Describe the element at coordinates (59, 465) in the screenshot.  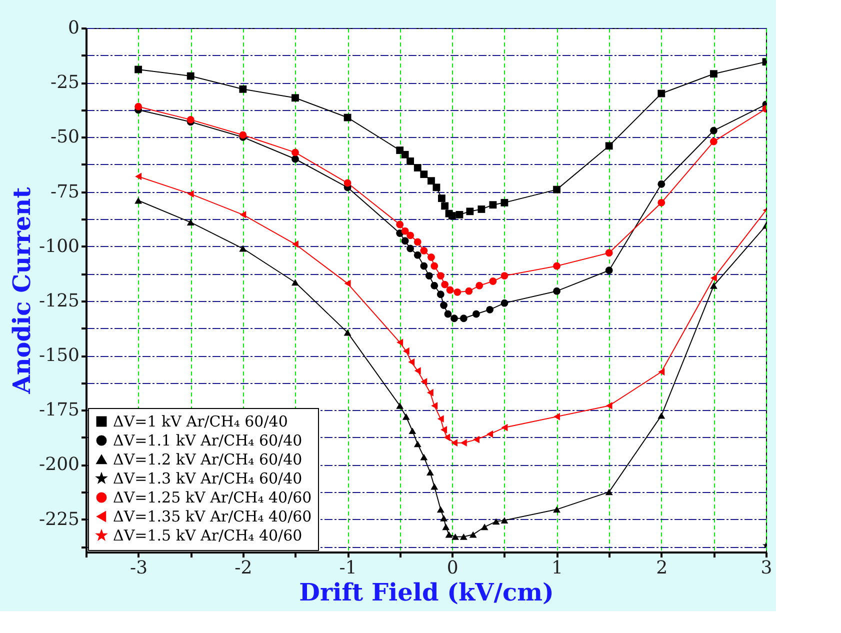
I see `y-tick-label: -200` at that location.